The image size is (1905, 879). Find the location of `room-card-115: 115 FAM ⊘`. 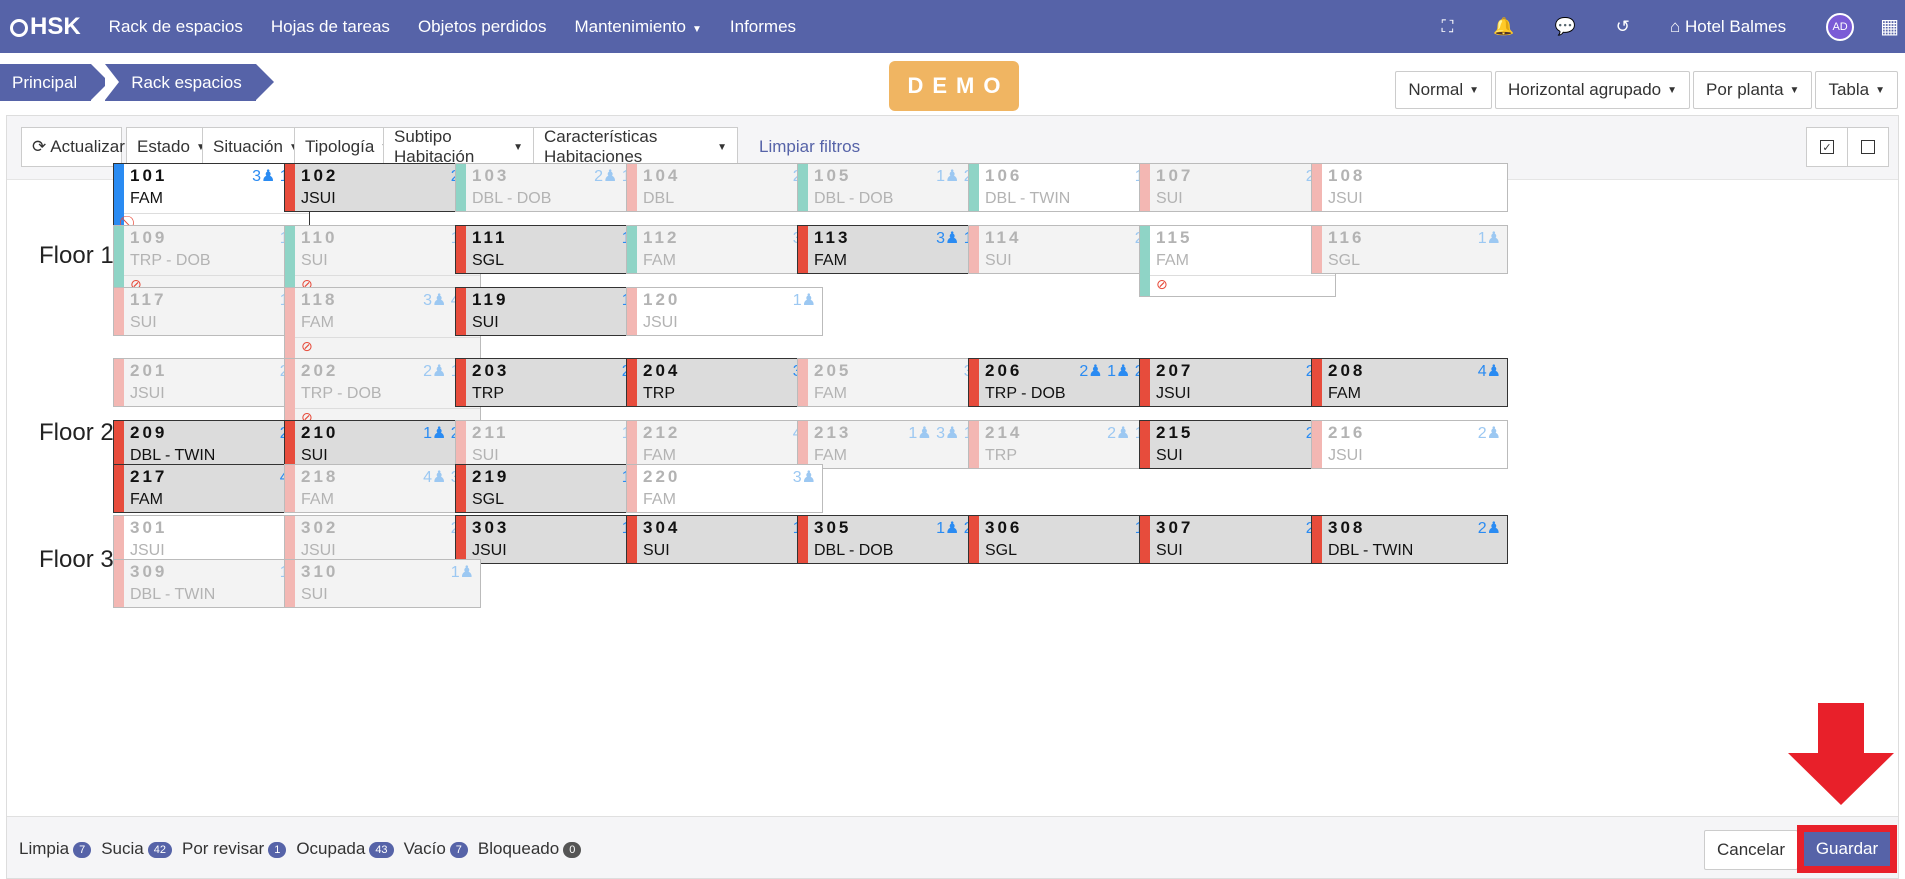

room-card-115: 115 FAM ⊘ is located at coordinates (1237, 261).